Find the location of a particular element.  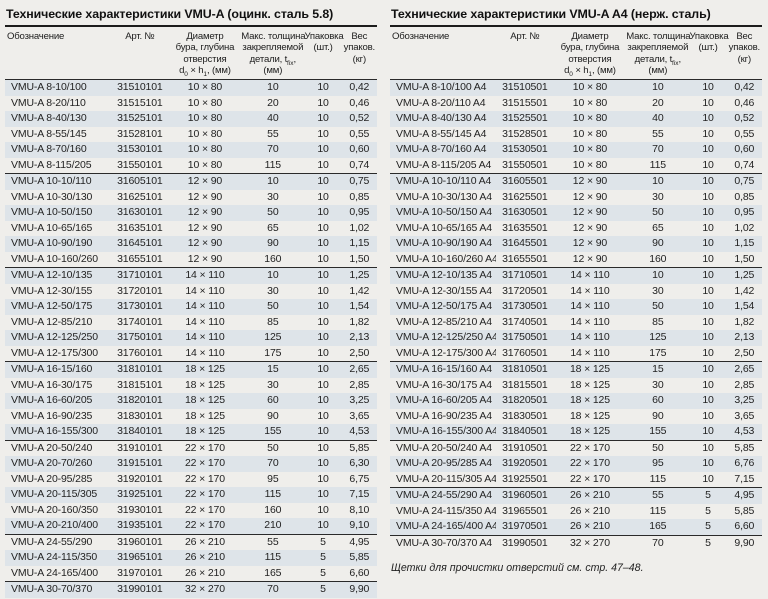

art-no-cell: 31710501 is located at coordinates (525, 275).